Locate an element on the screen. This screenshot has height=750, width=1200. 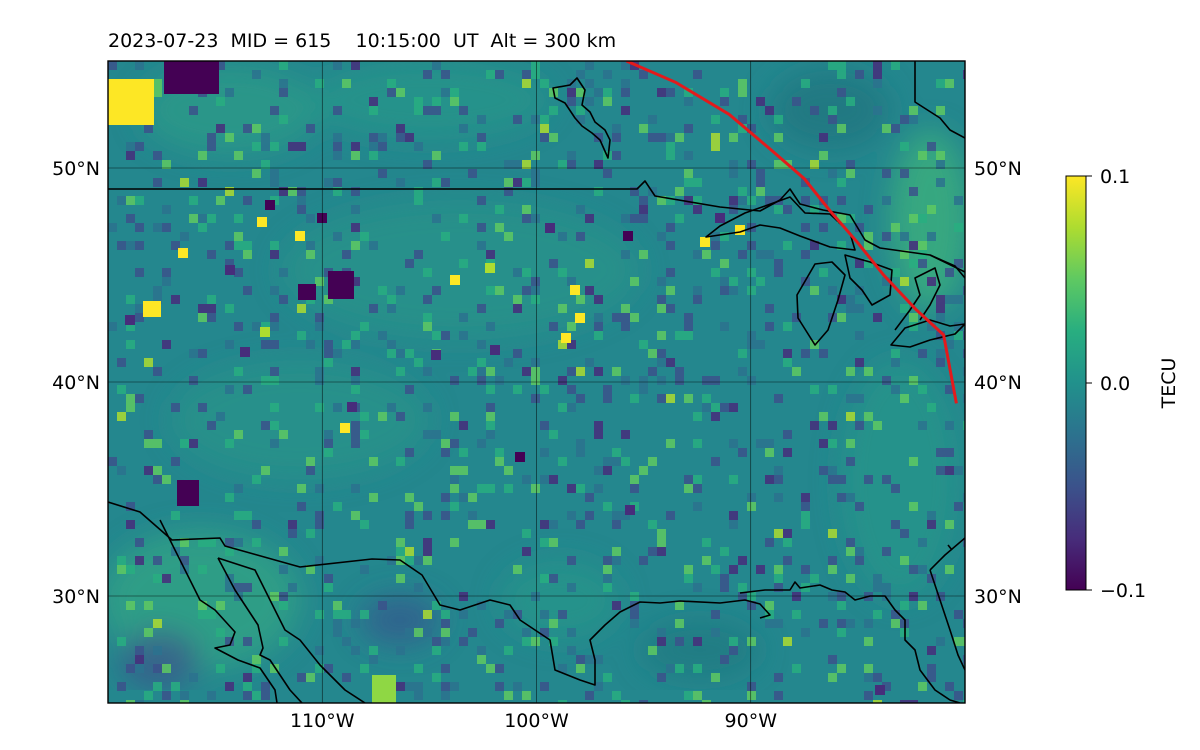
atlantic-marker is located at coordinates (950, 547).